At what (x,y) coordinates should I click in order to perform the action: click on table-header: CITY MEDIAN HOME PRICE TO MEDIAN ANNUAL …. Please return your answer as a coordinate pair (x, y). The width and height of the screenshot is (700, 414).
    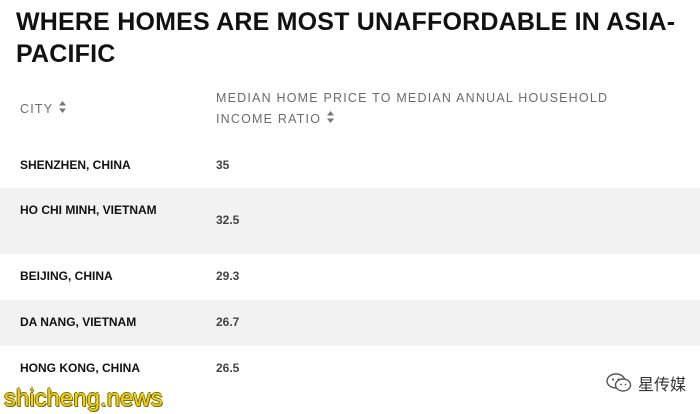
    Looking at the image, I should click on (350, 115).